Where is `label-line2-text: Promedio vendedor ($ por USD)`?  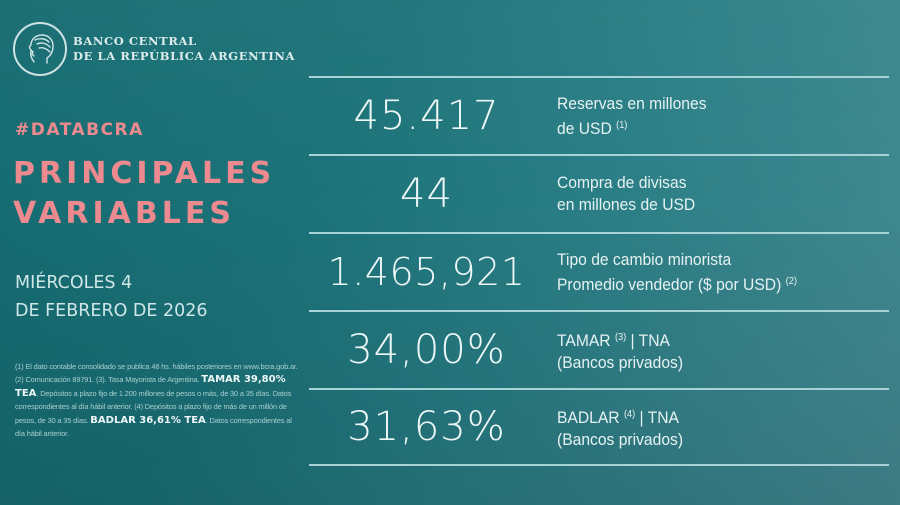 label-line2-text: Promedio vendedor ($ por USD) is located at coordinates (669, 284).